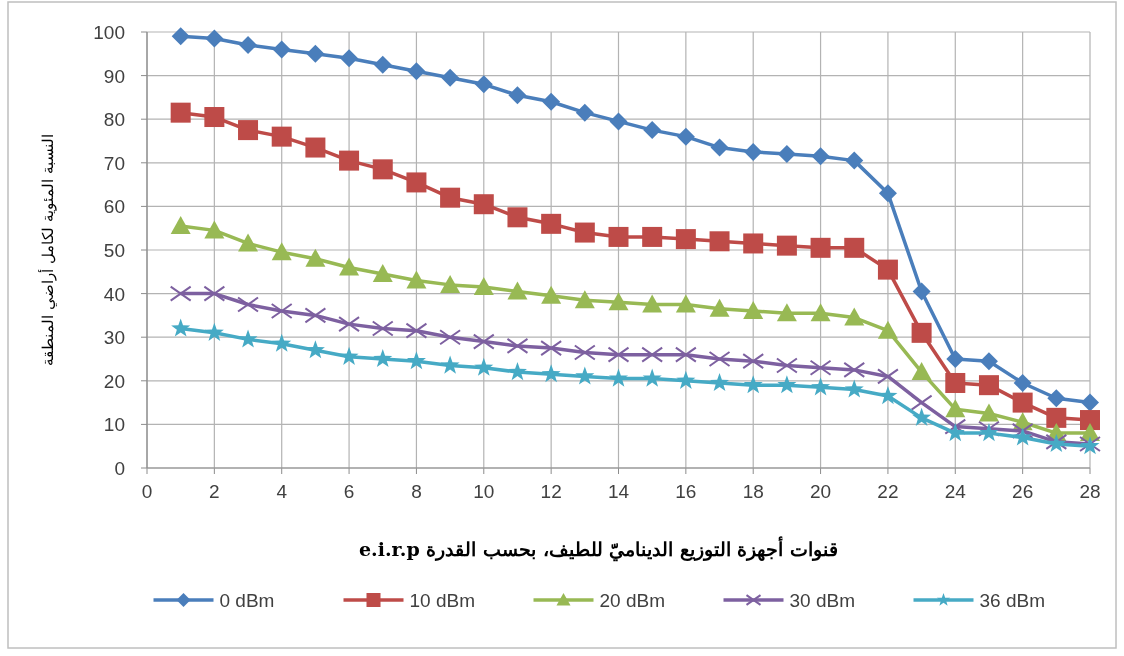  Describe the element at coordinates (114, 338) in the screenshot. I see `y-tick-label: 30` at that location.